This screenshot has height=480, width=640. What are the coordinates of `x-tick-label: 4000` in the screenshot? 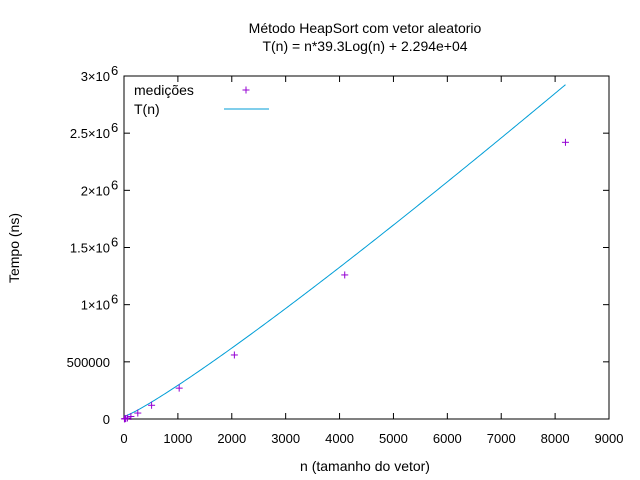 It's located at (339, 438).